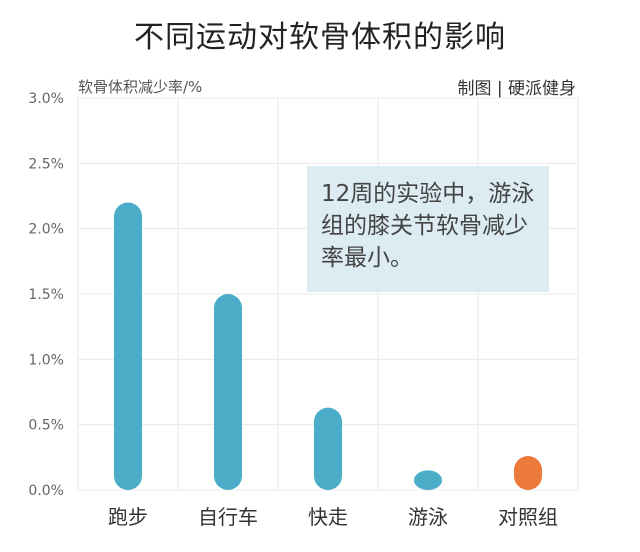 Image resolution: width=640 pixels, height=552 pixels. I want to click on x-tick-label: 对照组, so click(528, 517).